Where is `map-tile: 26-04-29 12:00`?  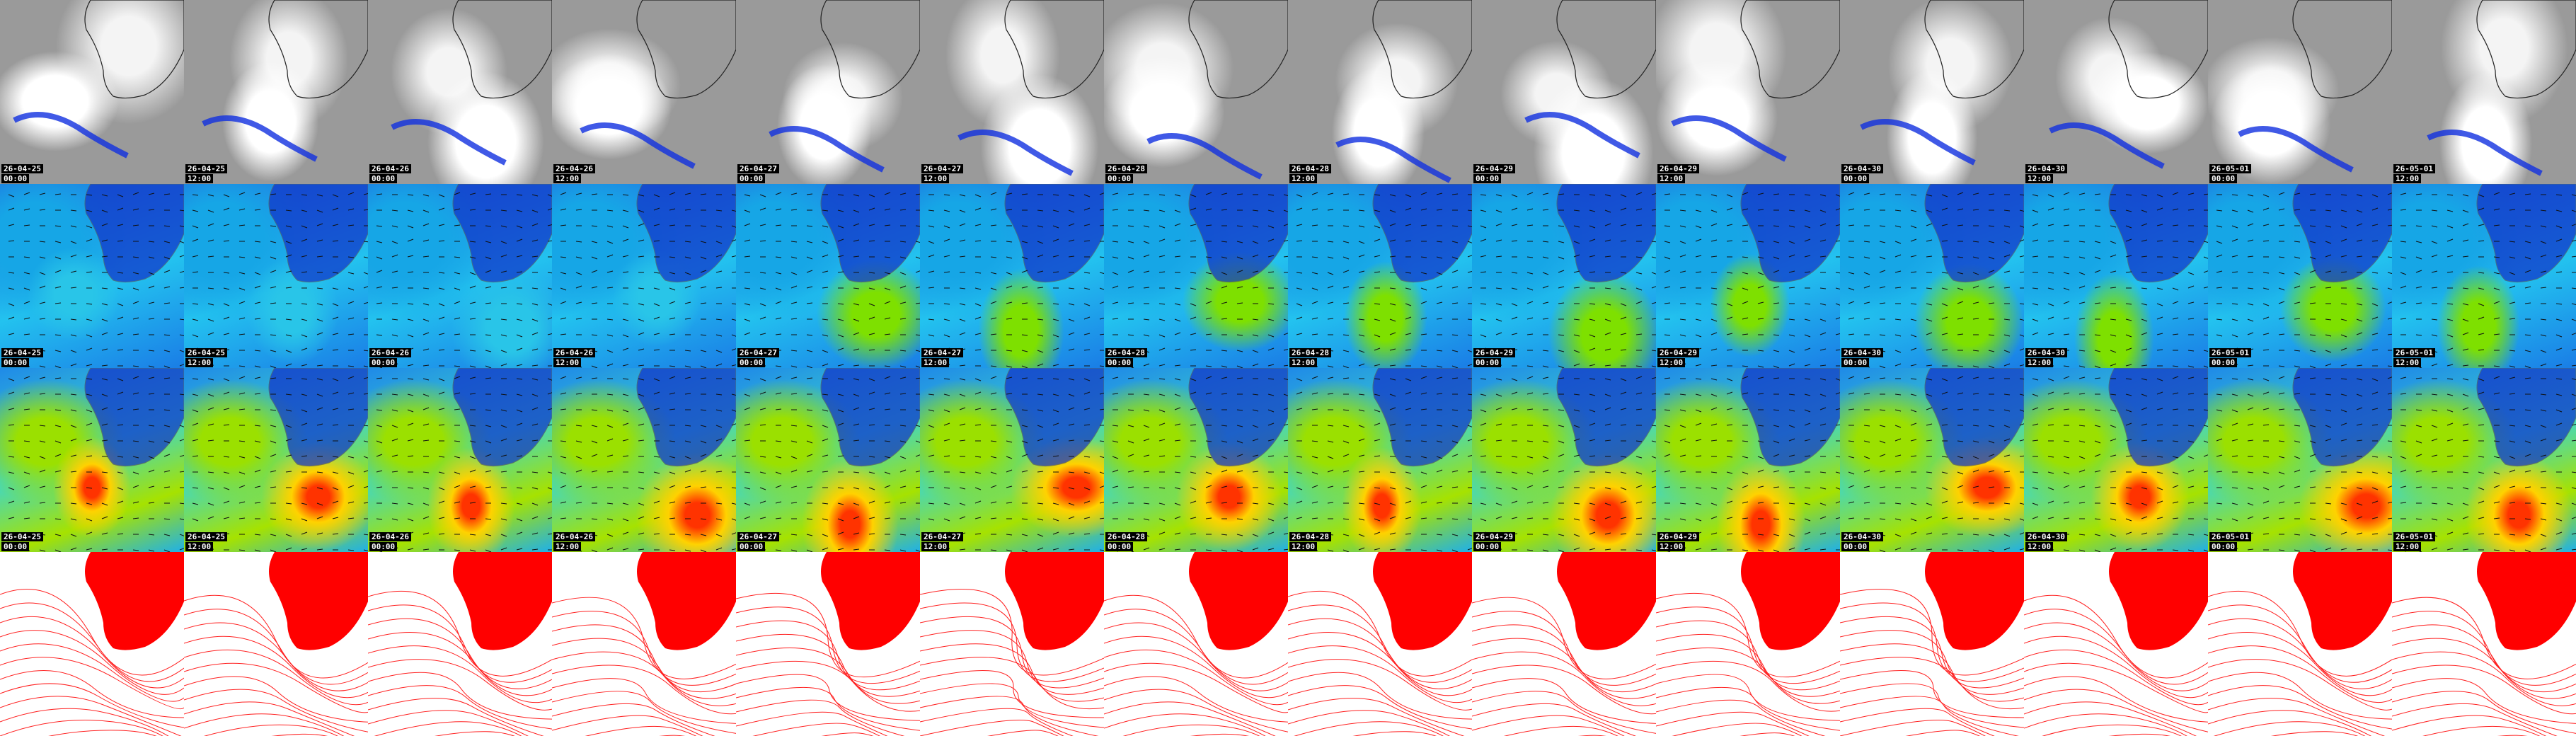
map-tile: 26-04-29 12:00 is located at coordinates (1748, 460).